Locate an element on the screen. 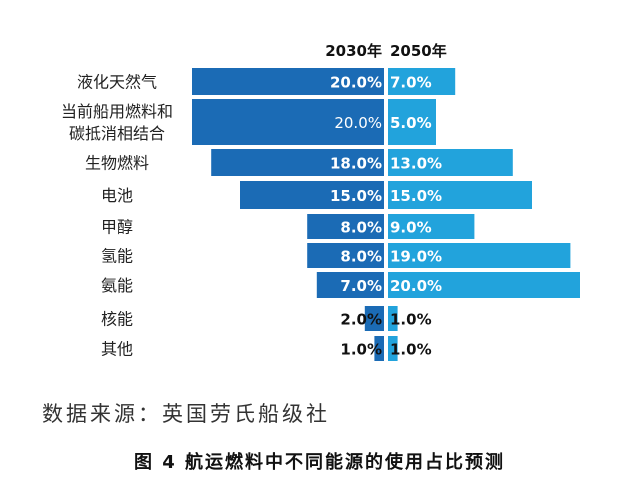  category-label-7: 核能 is located at coordinates (117, 319).